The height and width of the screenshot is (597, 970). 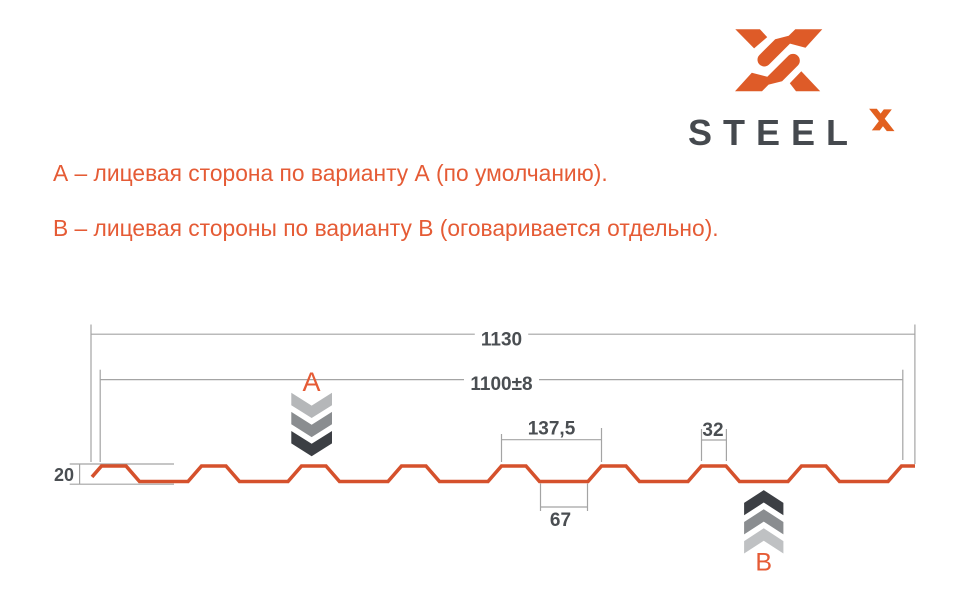 I want to click on svg-text: А, so click(x=311, y=382).